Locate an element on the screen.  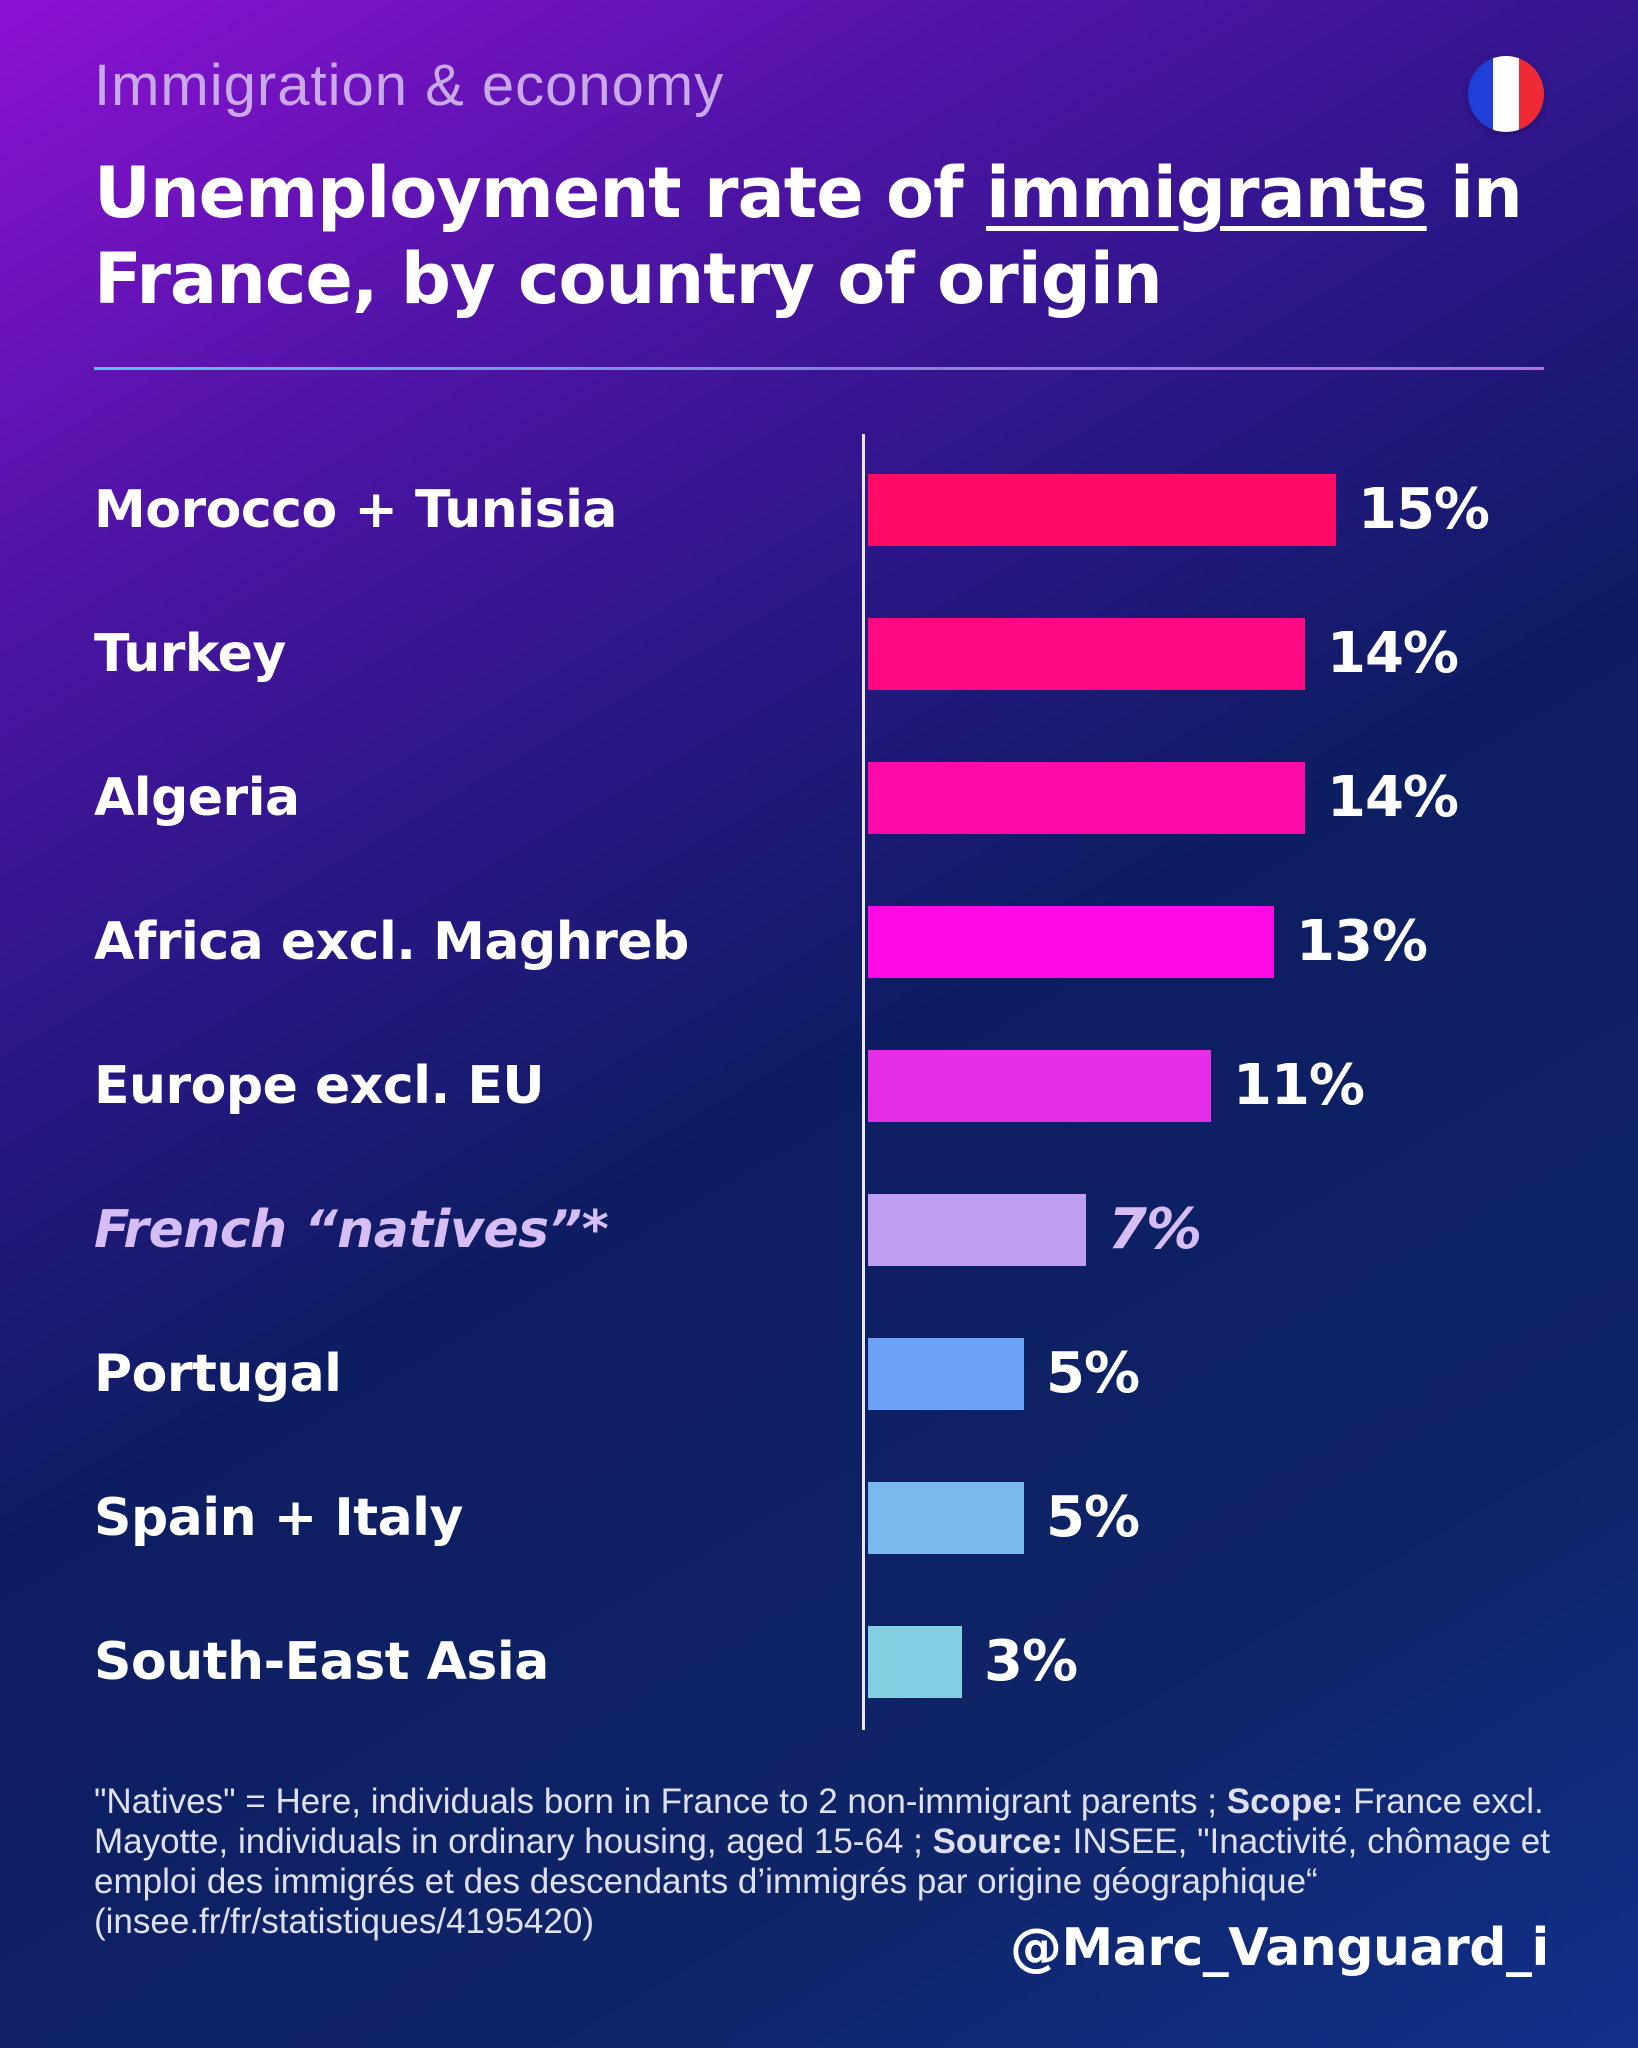
value-label: 11% is located at coordinates (1299, 1085).